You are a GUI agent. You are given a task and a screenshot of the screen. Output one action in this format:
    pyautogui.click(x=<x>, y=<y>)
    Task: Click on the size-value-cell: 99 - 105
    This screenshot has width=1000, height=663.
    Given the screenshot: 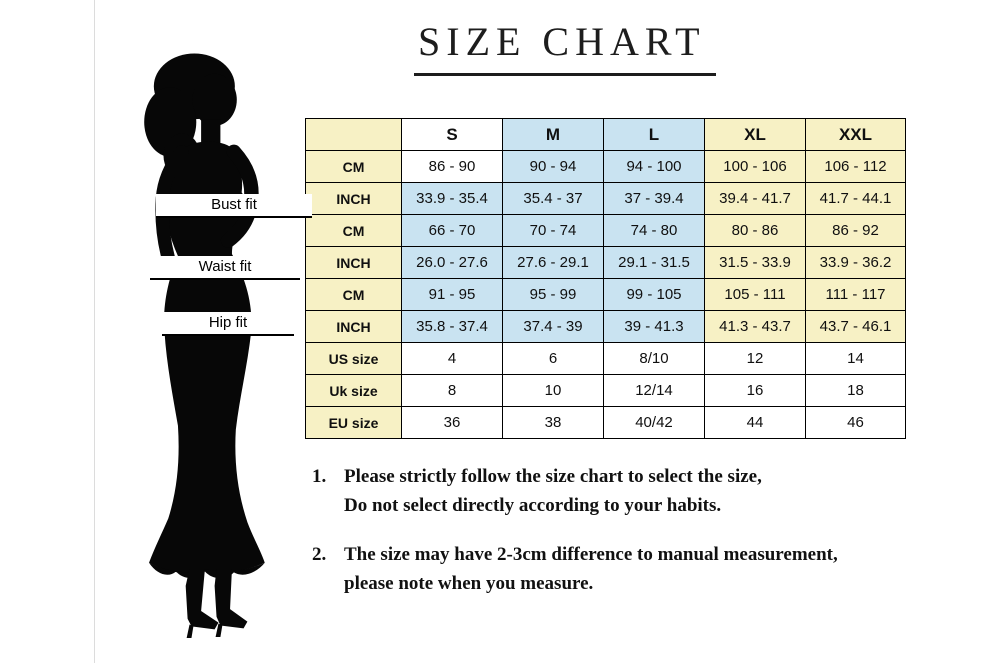 What is the action you would take?
    pyautogui.click(x=654, y=294)
    